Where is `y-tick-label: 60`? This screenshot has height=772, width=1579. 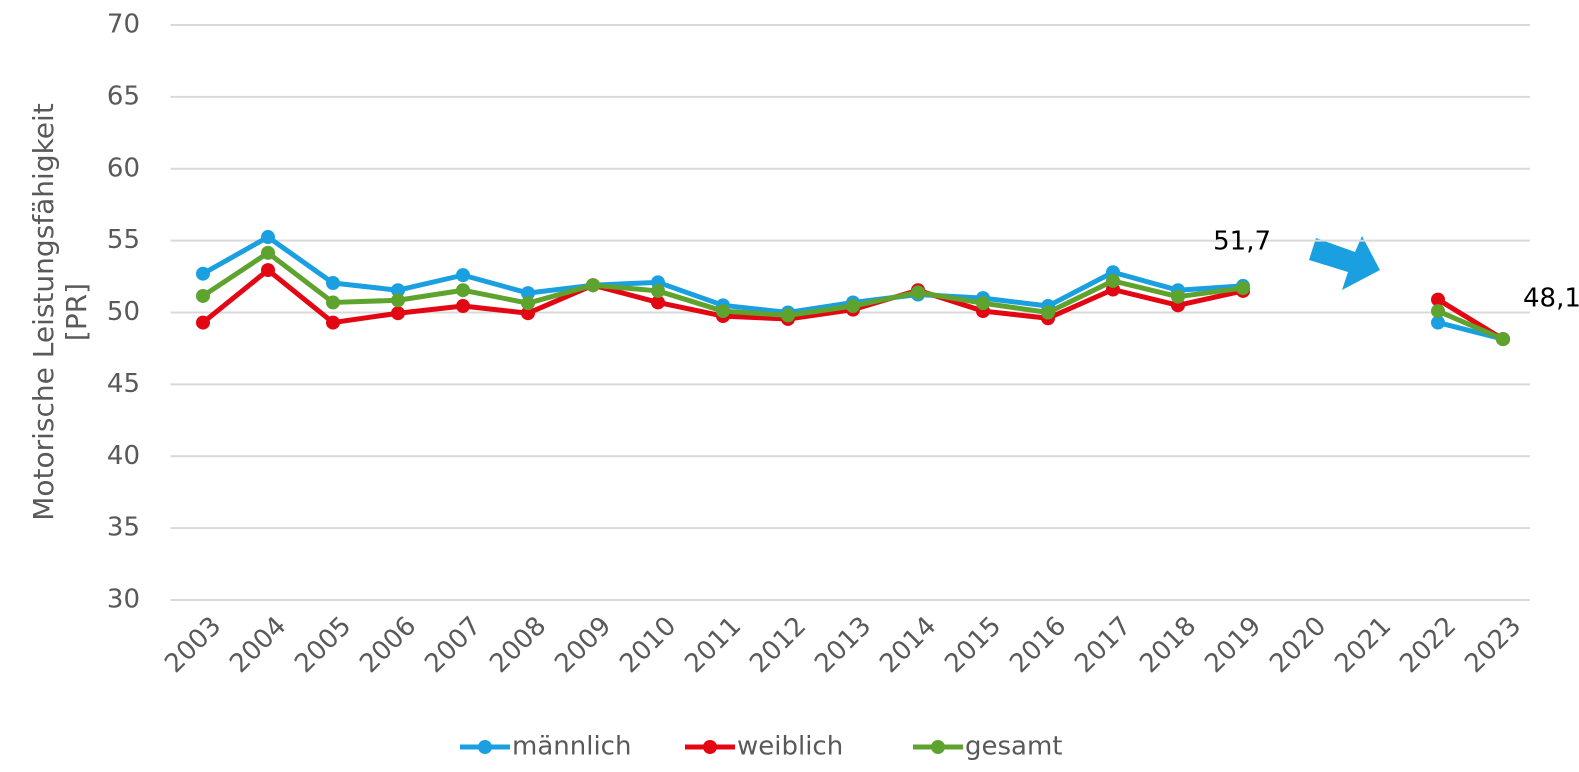
y-tick-label: 60 is located at coordinates (123, 168).